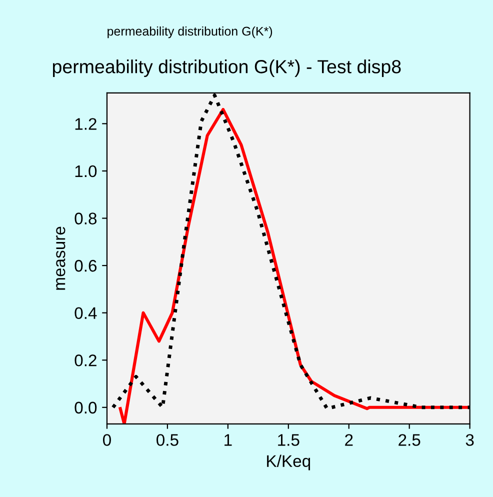 The image size is (493, 497). Describe the element at coordinates (85, 218) in the screenshot. I see `y-tick-label: 0.8` at that location.